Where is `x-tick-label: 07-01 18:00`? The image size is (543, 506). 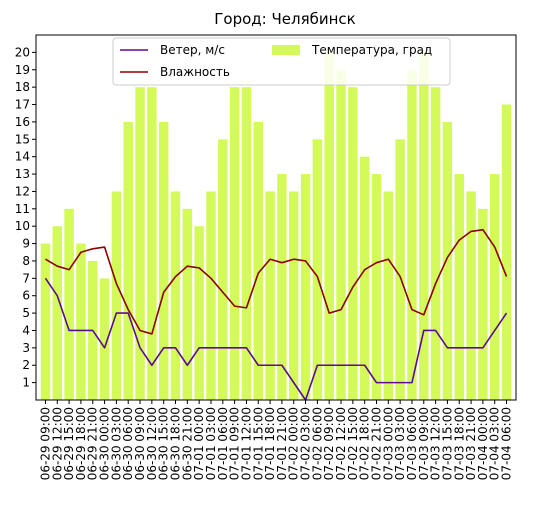 x-tick-label: 07-01 18:00 is located at coordinates (270, 443).